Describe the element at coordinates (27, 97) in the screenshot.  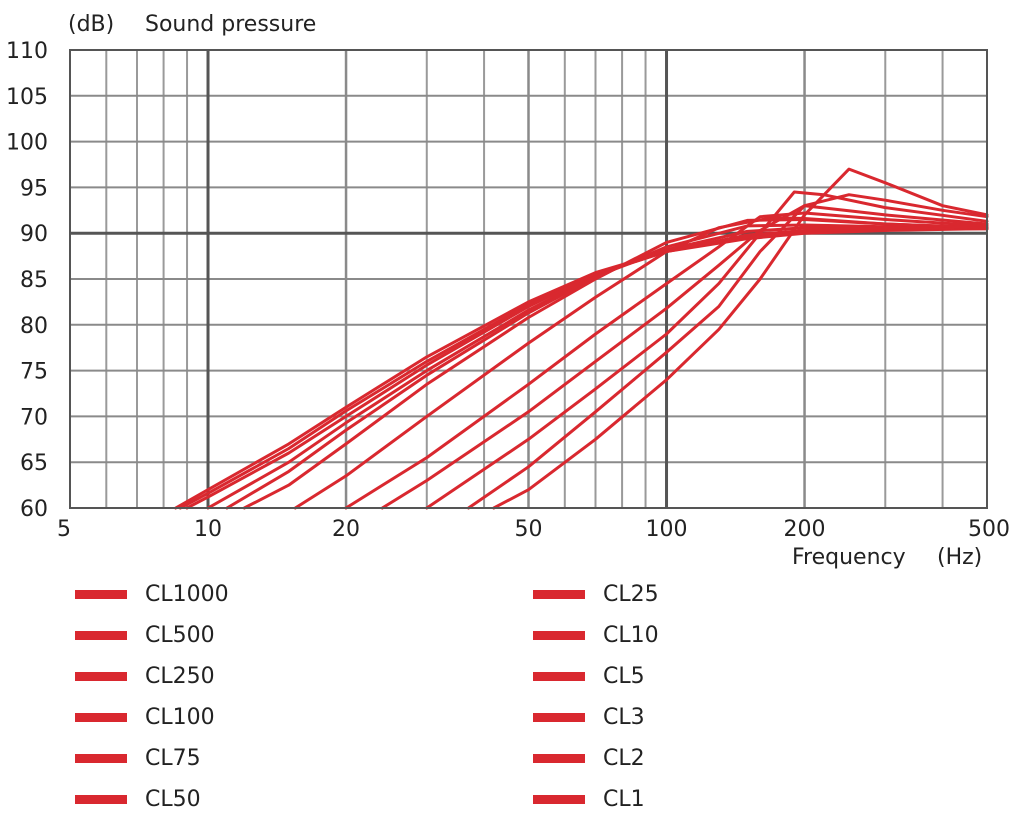
I see `y-tick-label: 105` at that location.